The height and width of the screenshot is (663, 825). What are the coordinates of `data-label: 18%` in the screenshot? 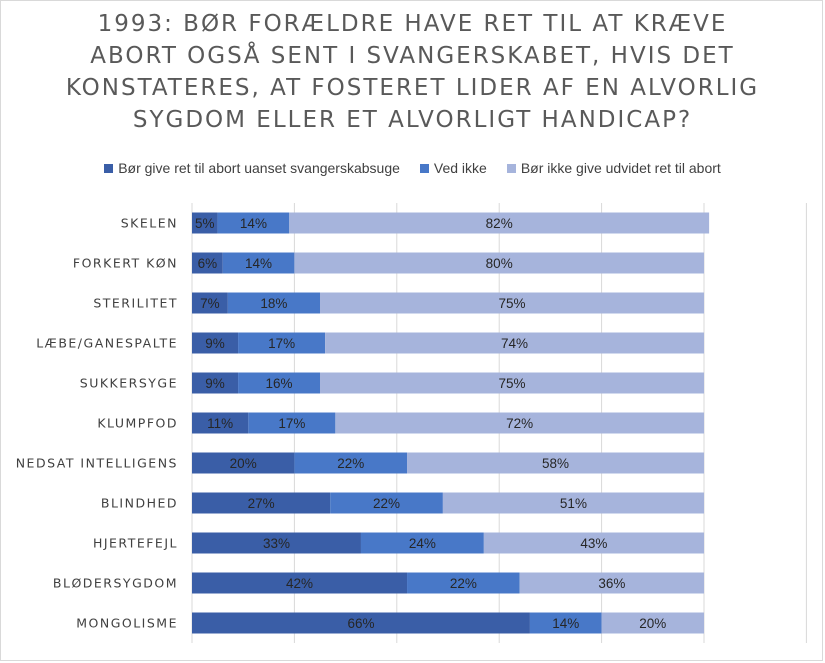 It's located at (273, 303).